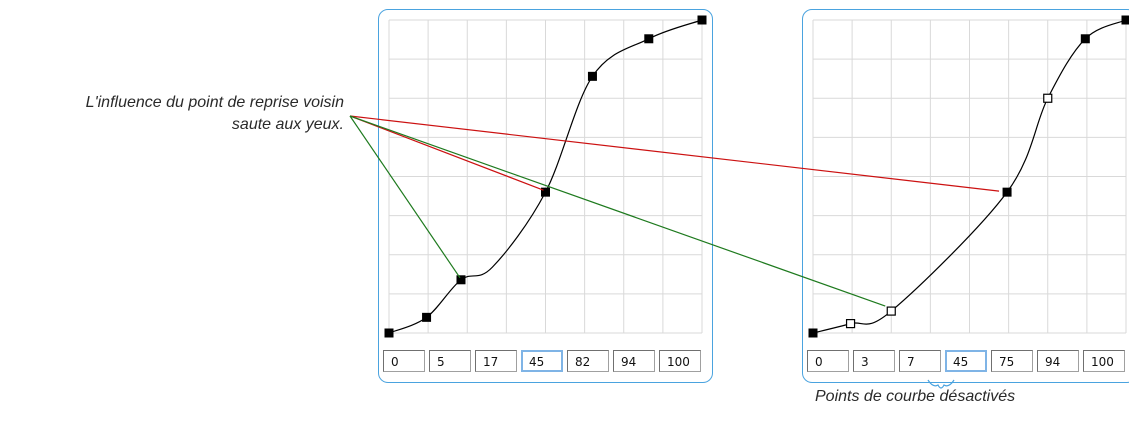 The width and height of the screenshot is (1129, 425). What do you see at coordinates (1012, 361) in the screenshot?
I see `curve-value-field: 75` at bounding box center [1012, 361].